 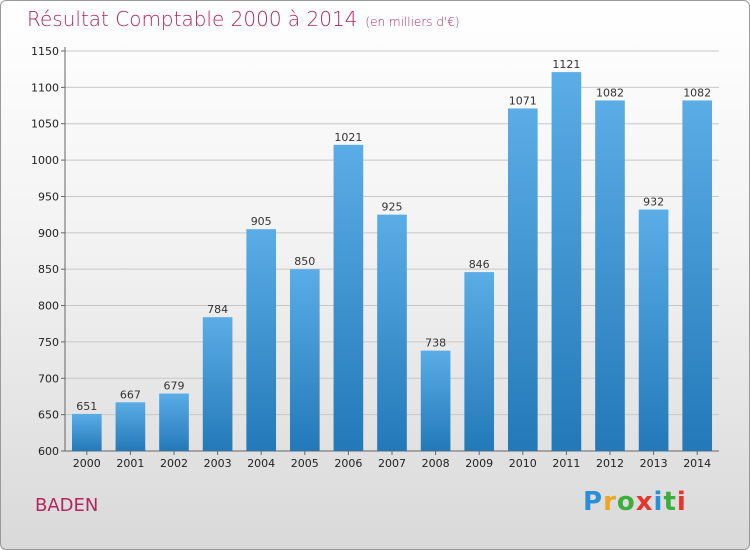 I want to click on logo-letter: x, so click(x=644, y=502).